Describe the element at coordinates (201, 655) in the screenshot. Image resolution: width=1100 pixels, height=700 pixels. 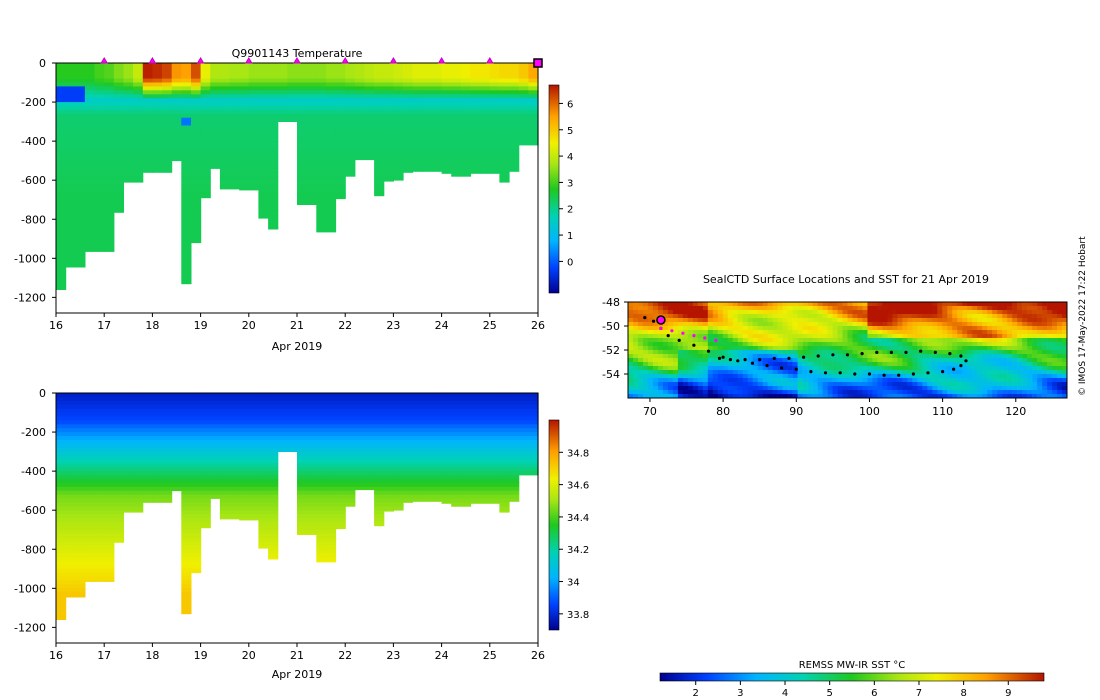
I see `x-tick-label: 19` at that location.